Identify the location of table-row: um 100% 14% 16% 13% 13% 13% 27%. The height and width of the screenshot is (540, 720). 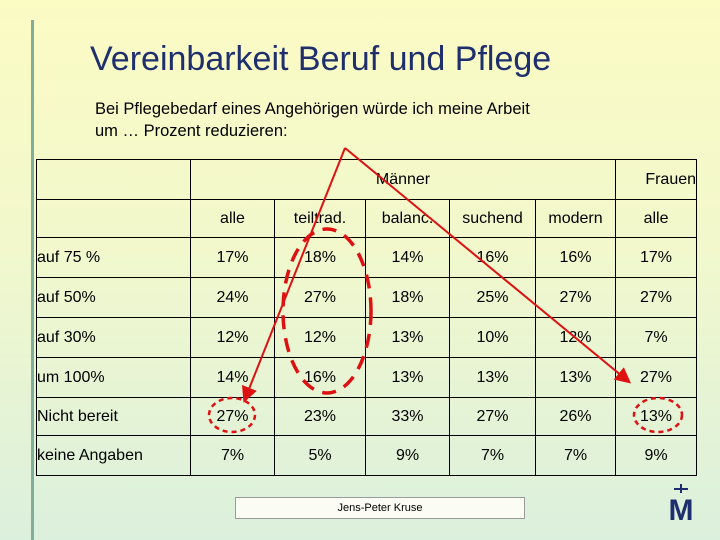
(367, 377).